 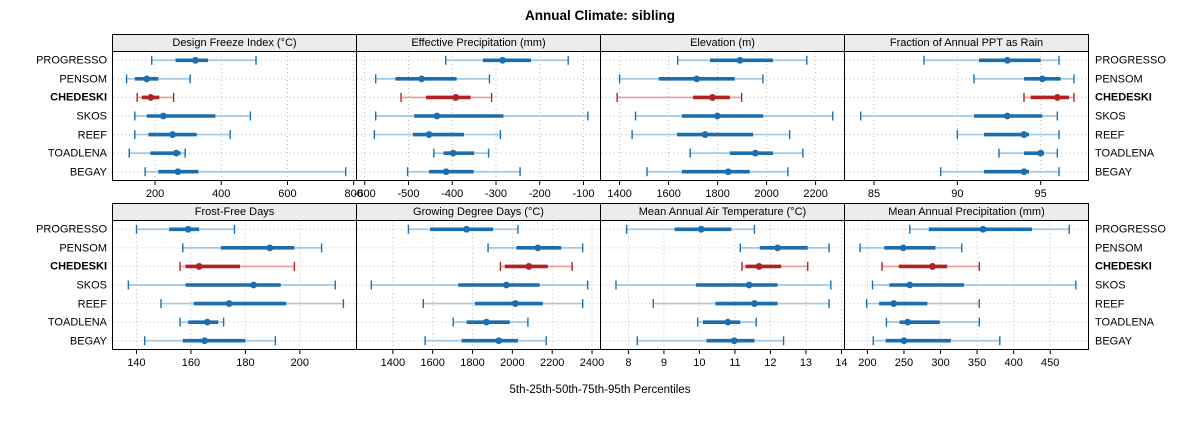 I want to click on panel-header: Elevation (m), so click(x=722, y=43).